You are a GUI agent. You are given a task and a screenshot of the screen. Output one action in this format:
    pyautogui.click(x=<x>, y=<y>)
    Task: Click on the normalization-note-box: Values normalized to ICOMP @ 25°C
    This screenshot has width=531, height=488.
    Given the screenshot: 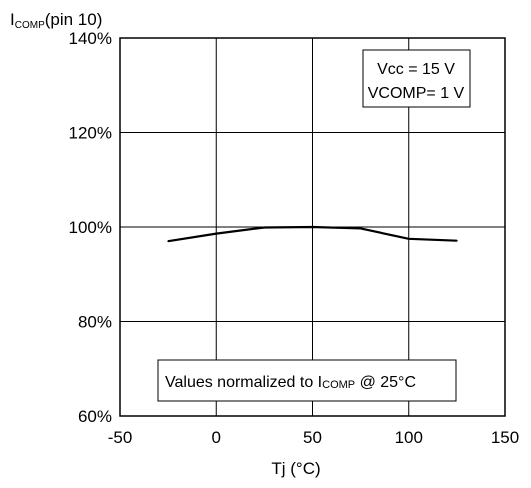 What is the action you would take?
    pyautogui.click(x=307, y=380)
    